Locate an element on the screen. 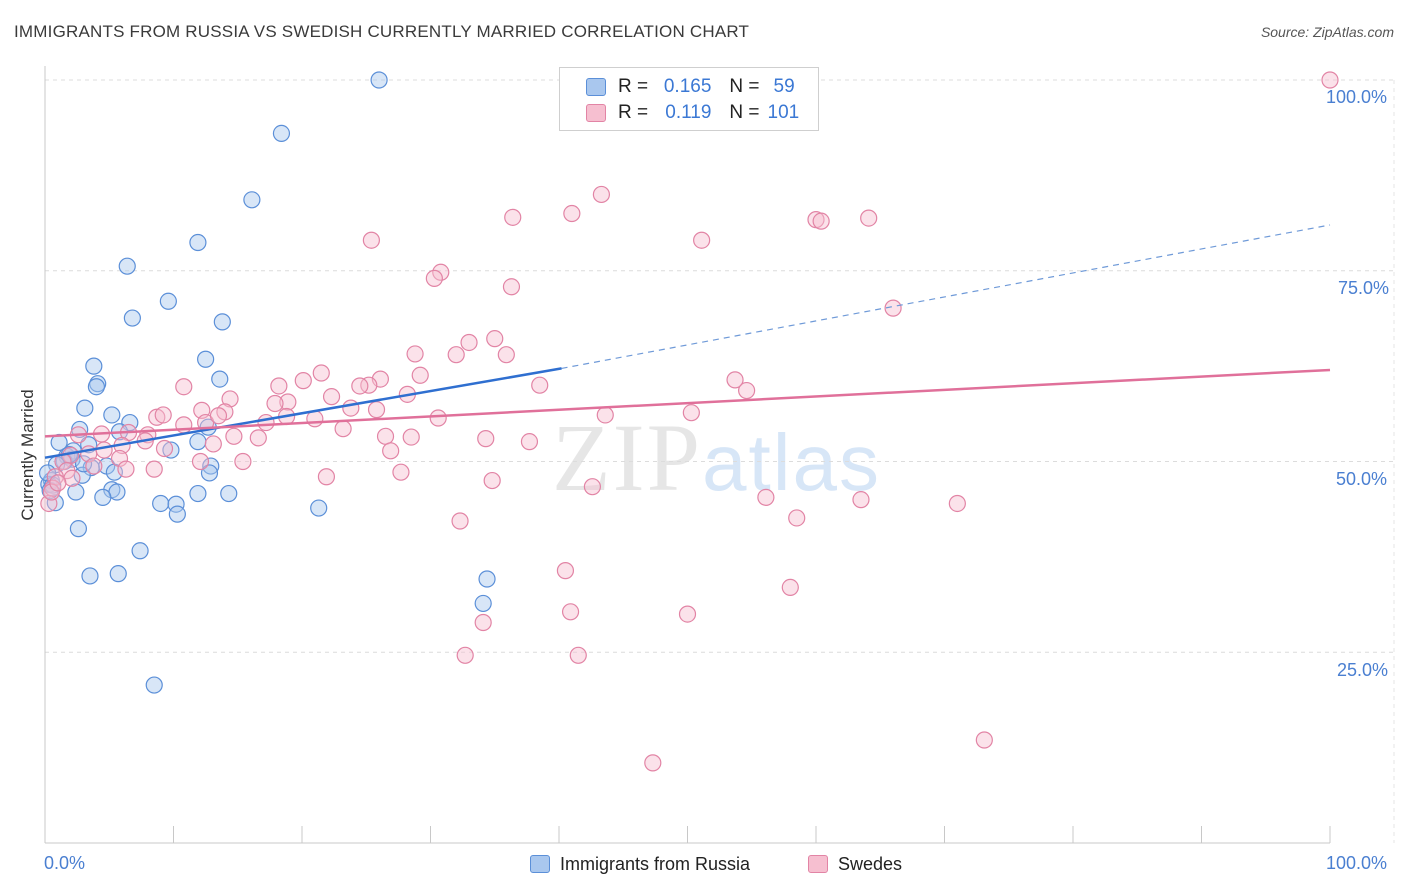  legend-n-value: 59 is located at coordinates (784, 86).